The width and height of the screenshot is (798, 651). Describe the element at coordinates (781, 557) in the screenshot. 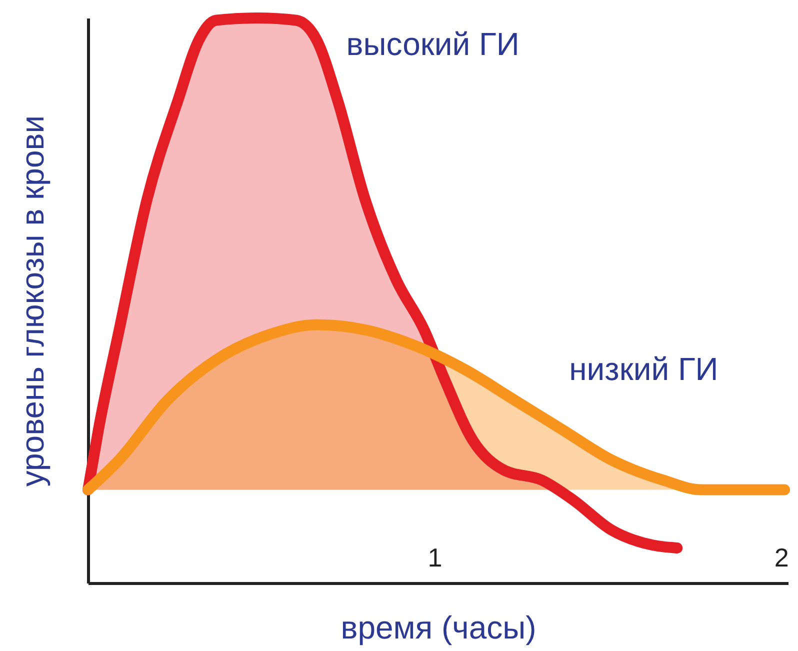

I see `x-tick-label: 2` at that location.